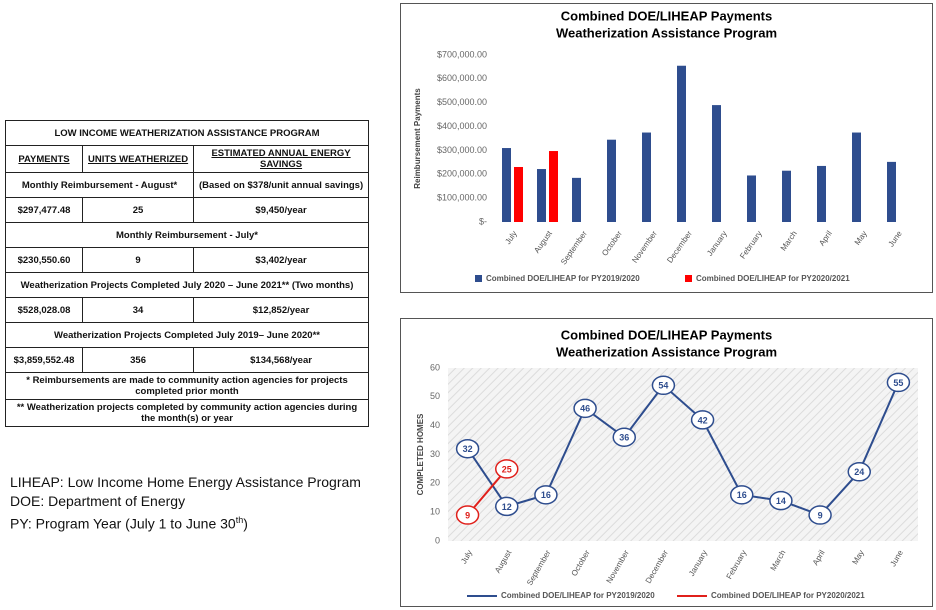 The height and width of the screenshot is (610, 936). What do you see at coordinates (462, 78) in the screenshot?
I see `y-tick-label: $600,000.00` at bounding box center [462, 78].